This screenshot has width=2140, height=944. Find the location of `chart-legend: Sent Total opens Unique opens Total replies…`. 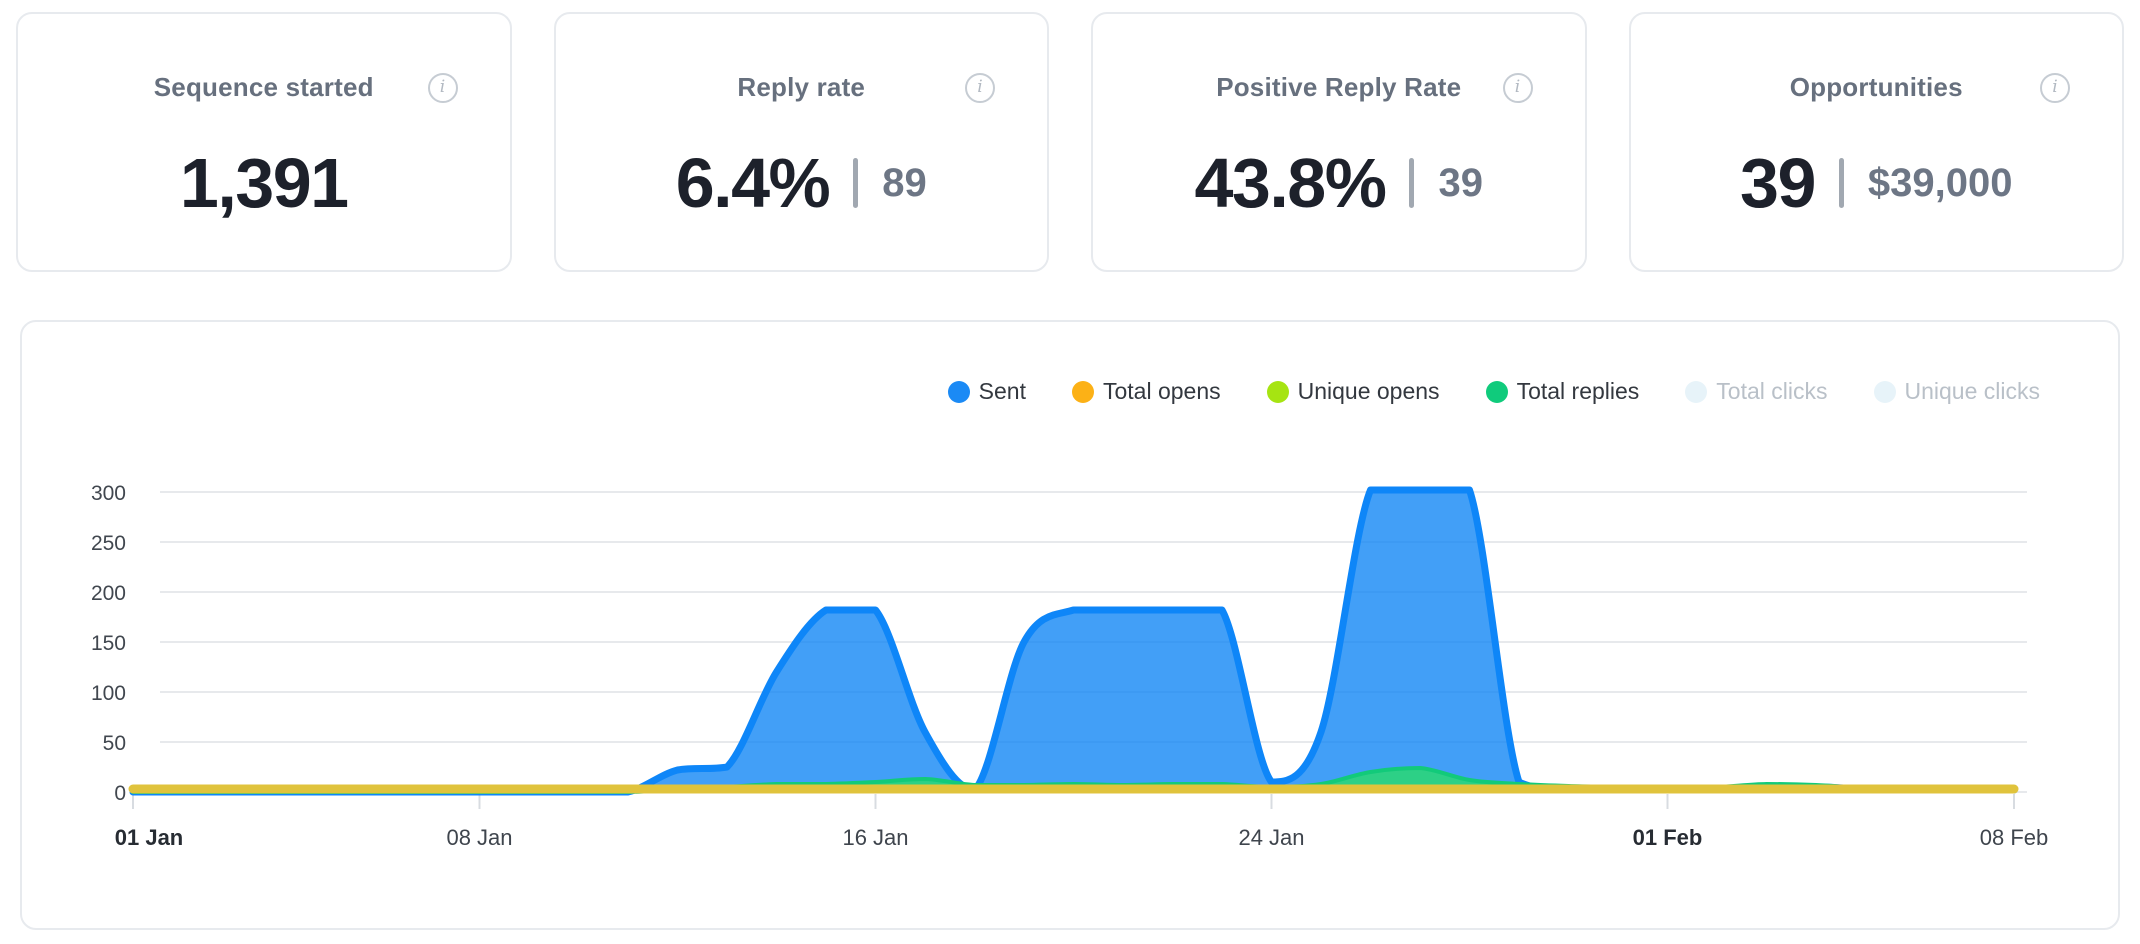

chart-legend: Sent Total opens Unique opens Total replies… is located at coordinates (1494, 391).